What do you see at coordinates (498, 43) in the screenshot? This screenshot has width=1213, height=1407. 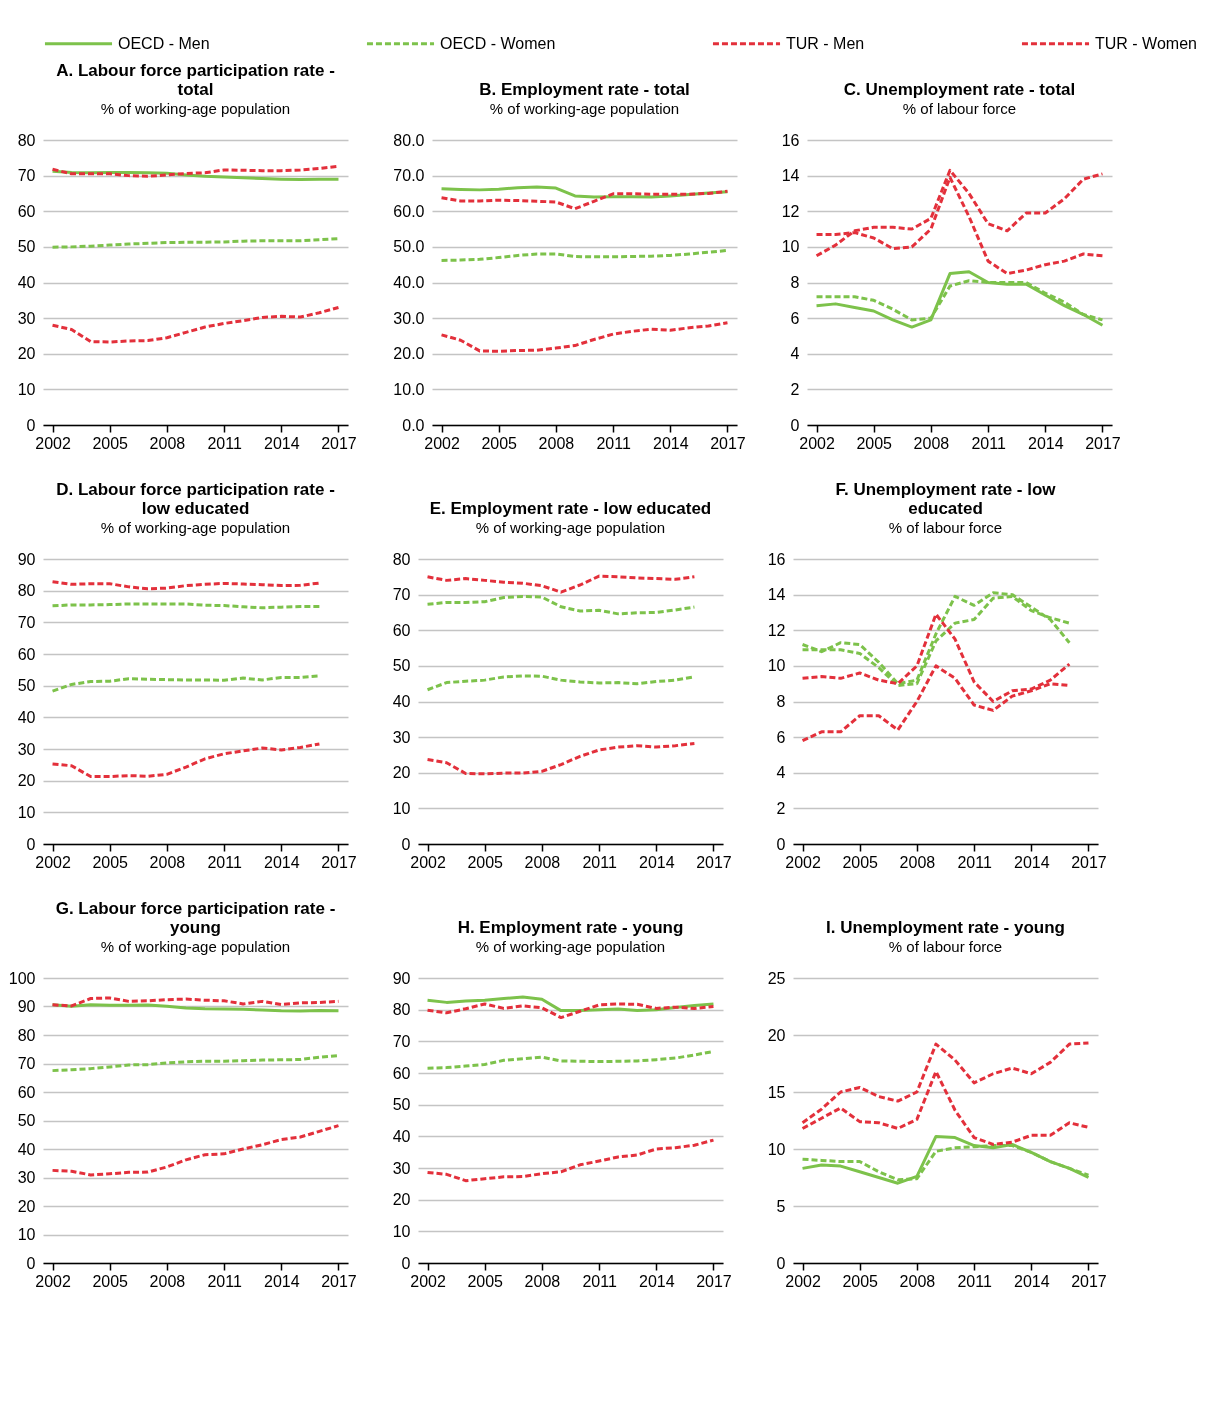 I see `legend-label: OECD - Women` at bounding box center [498, 43].